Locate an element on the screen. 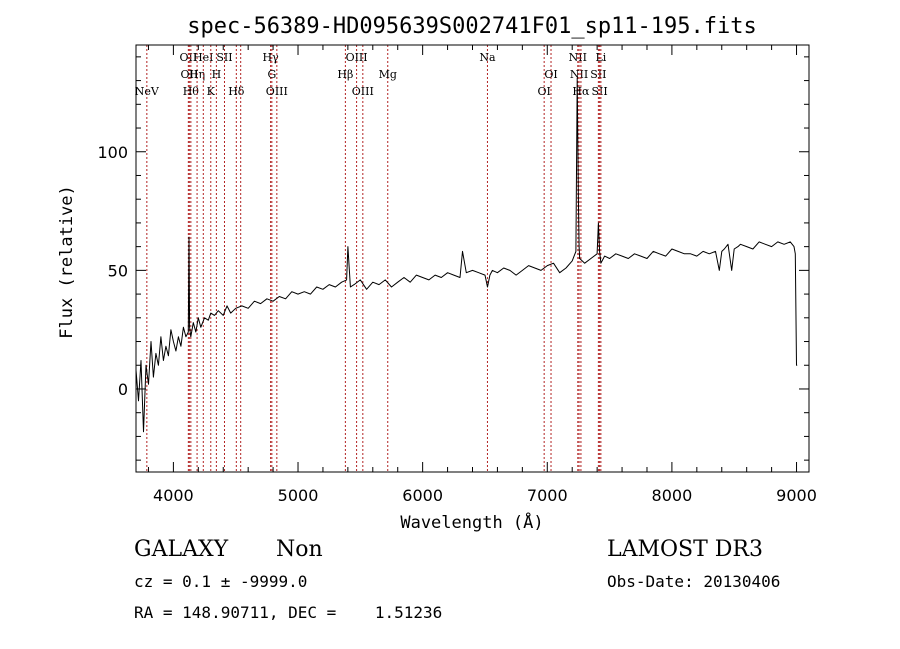 The height and width of the screenshot is (649, 900). object-class: GALAXY is located at coordinates (181, 549).